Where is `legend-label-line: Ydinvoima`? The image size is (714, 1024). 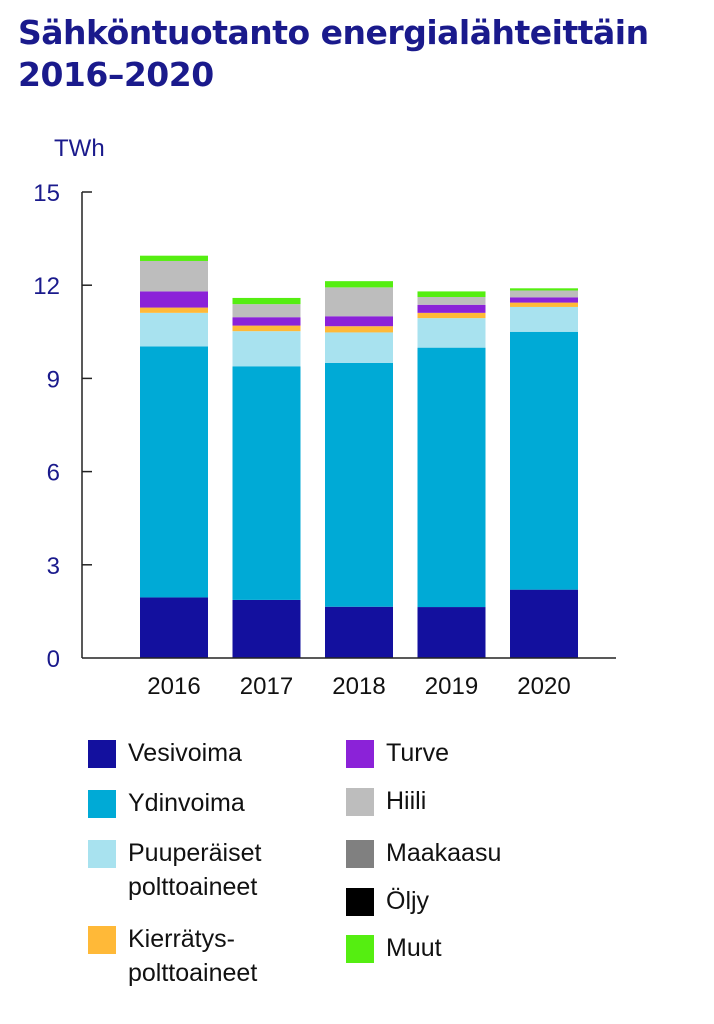
legend-label-line: Ydinvoima is located at coordinates (186, 803).